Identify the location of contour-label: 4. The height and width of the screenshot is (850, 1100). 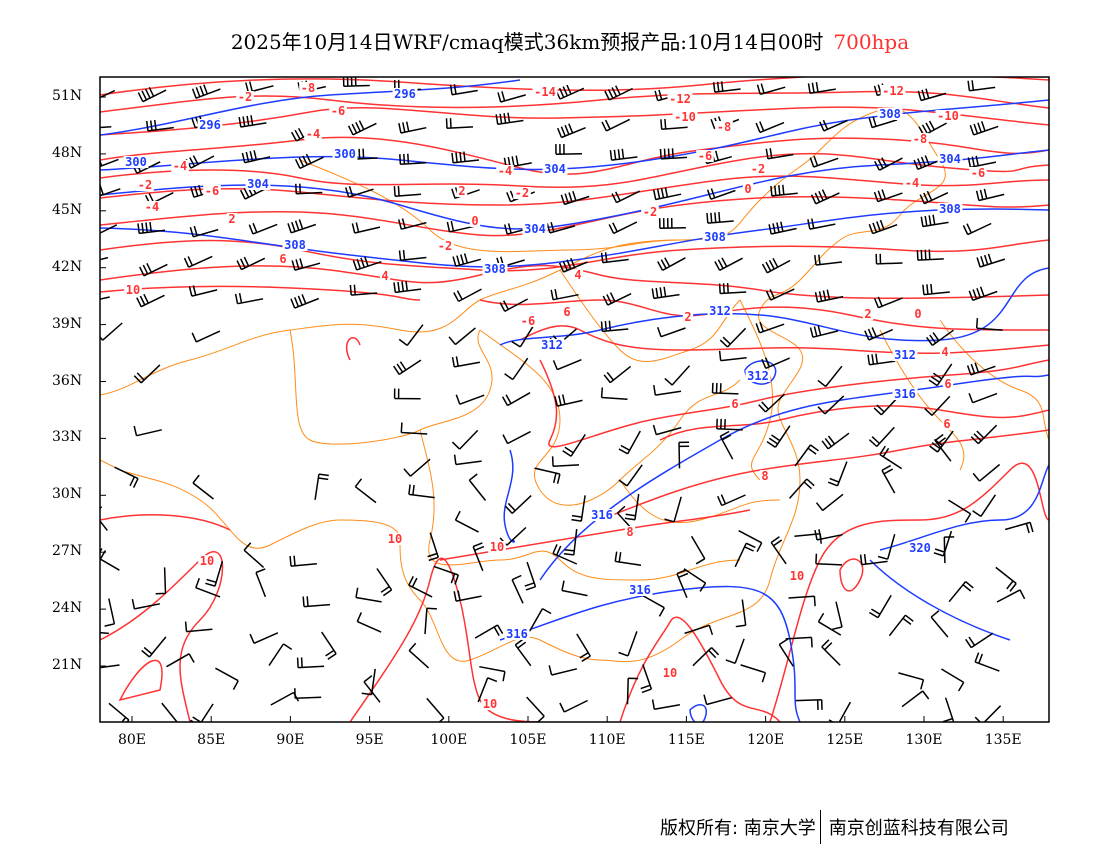
(577, 275).